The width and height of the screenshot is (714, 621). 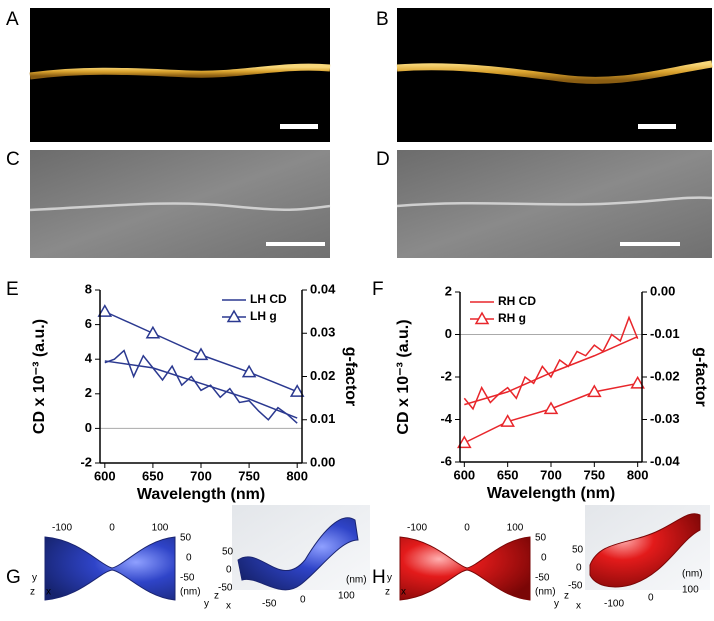 I want to click on y2-tick-label: 0.04, so click(x=323, y=288).